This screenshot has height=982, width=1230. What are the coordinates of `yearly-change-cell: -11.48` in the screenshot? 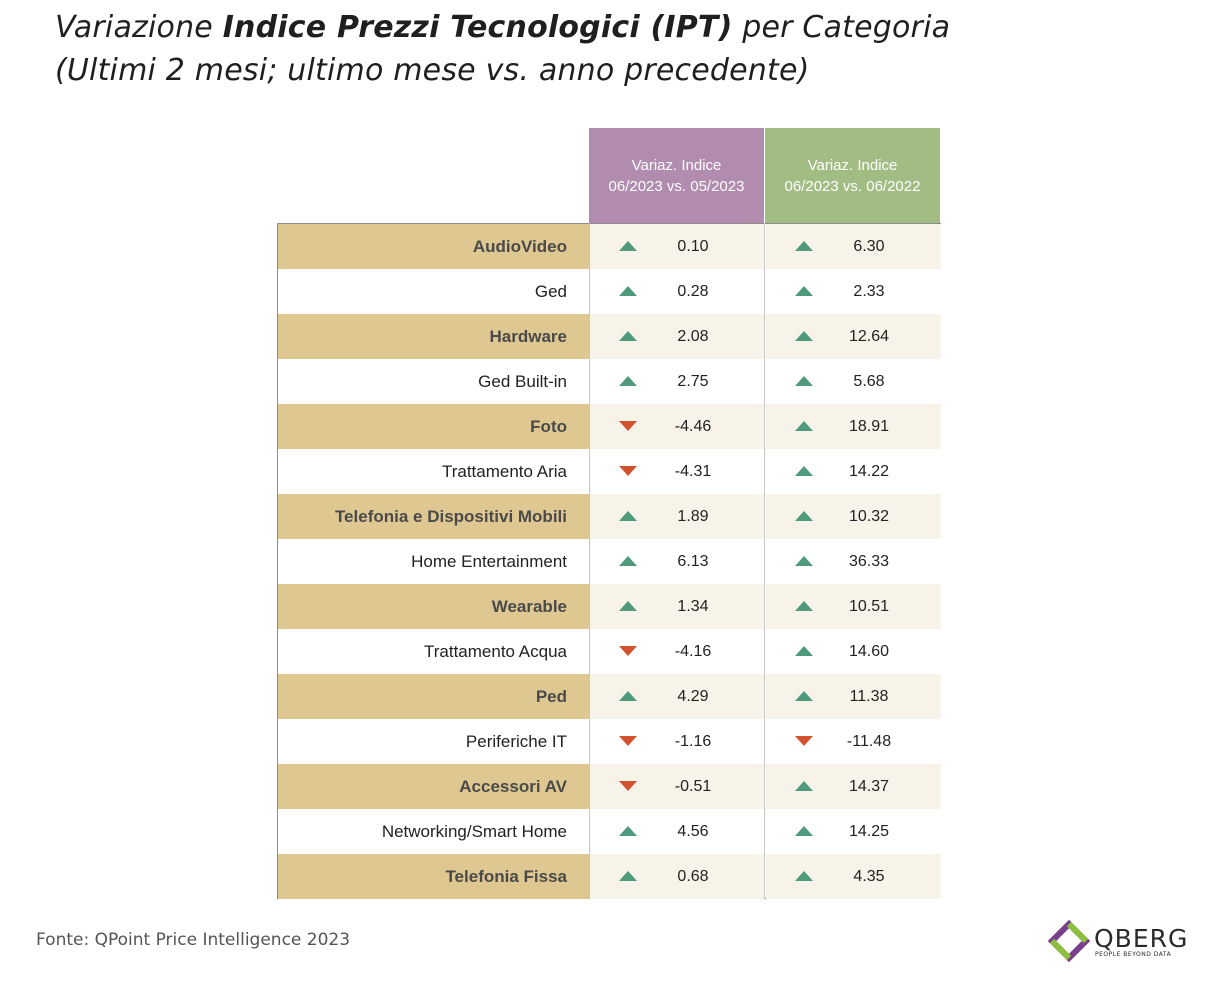 It's located at (853, 741).